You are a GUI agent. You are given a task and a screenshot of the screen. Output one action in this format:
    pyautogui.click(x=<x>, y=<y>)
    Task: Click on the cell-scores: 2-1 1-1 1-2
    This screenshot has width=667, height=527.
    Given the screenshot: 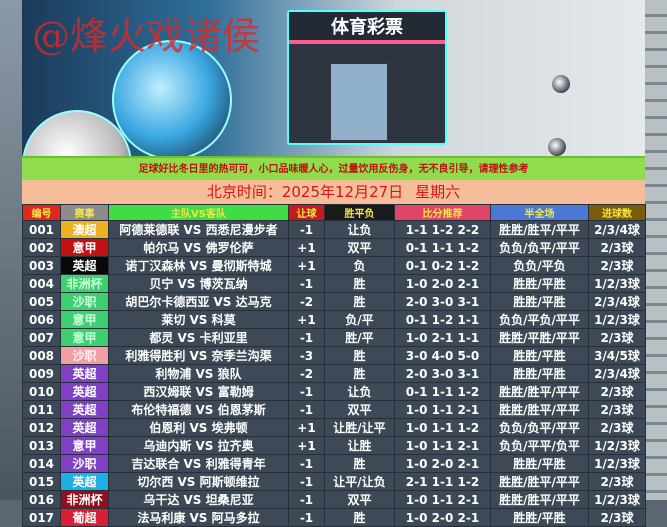 What is the action you would take?
    pyautogui.click(x=442, y=481)
    